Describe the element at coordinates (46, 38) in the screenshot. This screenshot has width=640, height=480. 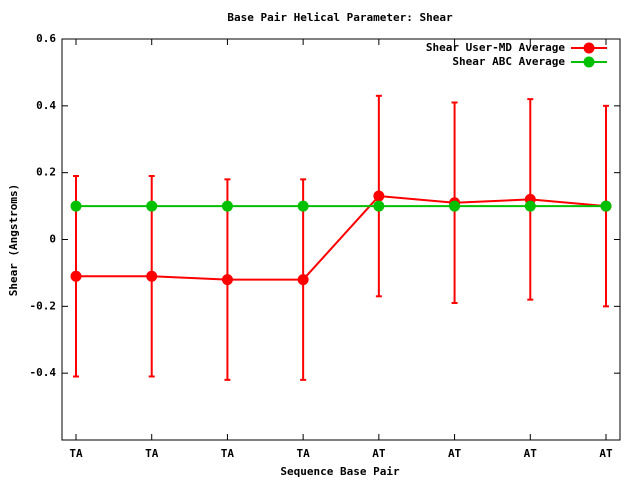
I see `y-tick-label: 0.6` at that location.